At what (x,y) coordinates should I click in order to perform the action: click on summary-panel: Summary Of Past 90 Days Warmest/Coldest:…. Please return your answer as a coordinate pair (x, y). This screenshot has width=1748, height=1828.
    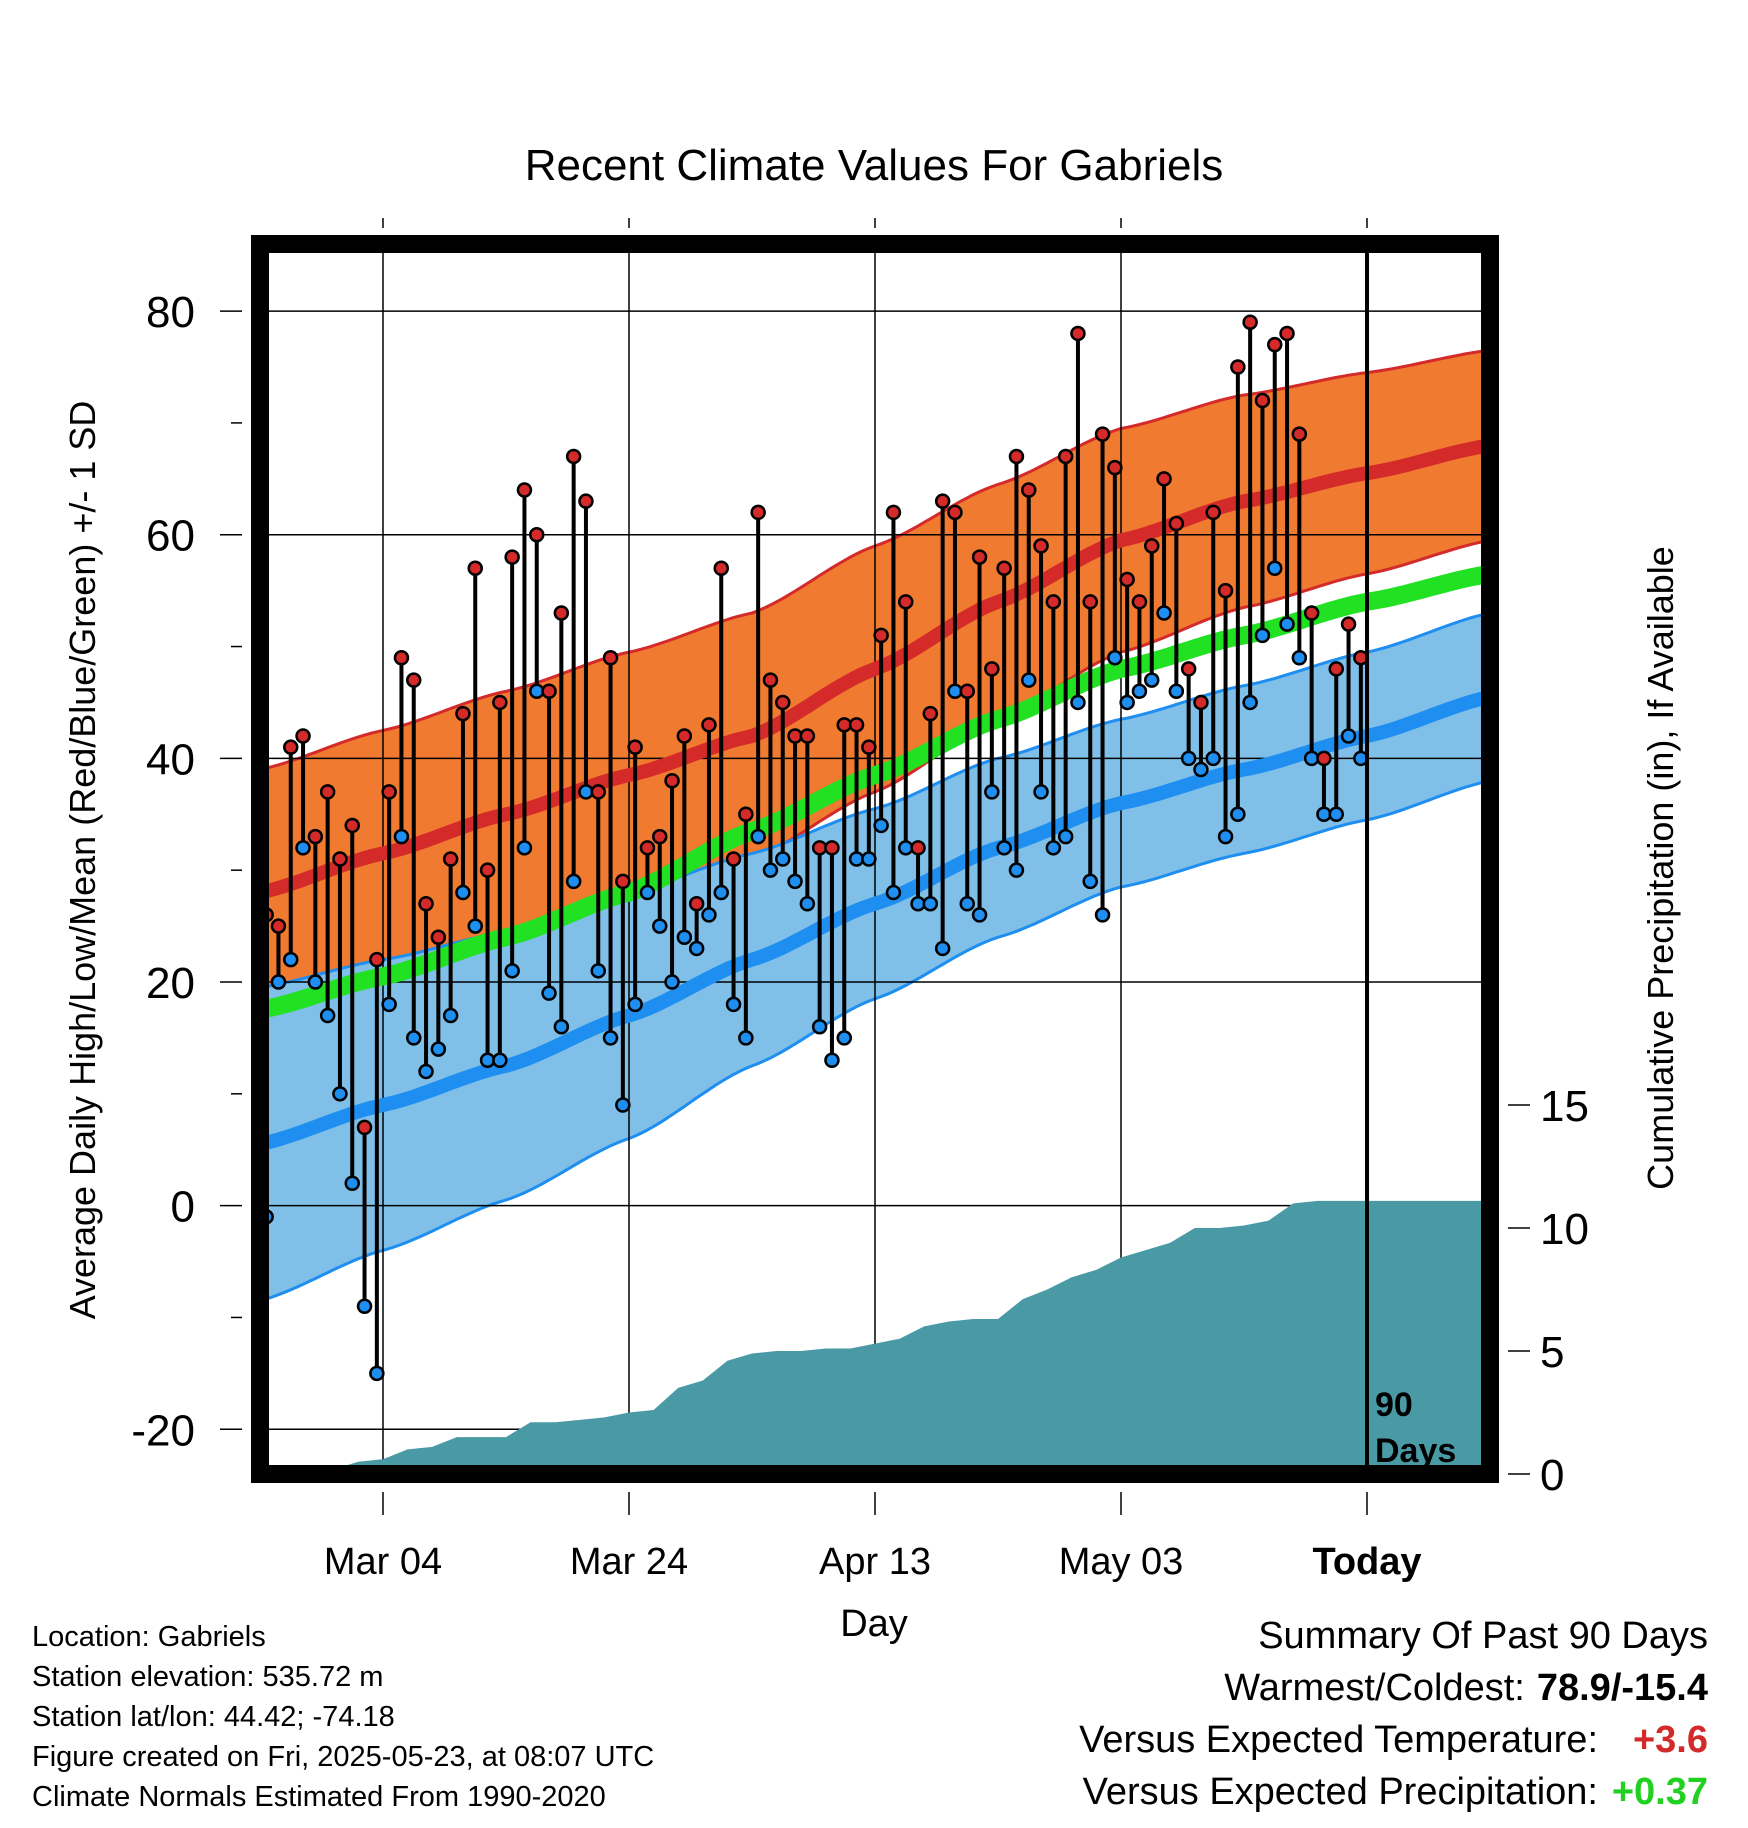
    Looking at the image, I should click on (1393, 1714).